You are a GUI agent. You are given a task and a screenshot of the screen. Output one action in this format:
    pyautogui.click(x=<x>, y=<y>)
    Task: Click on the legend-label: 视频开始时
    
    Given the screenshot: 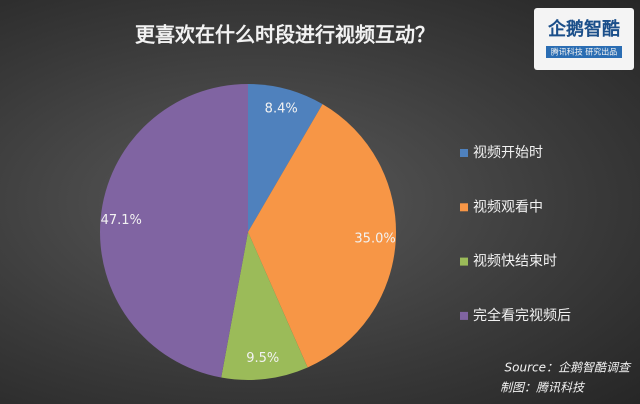 What is the action you would take?
    pyautogui.click(x=508, y=153)
    